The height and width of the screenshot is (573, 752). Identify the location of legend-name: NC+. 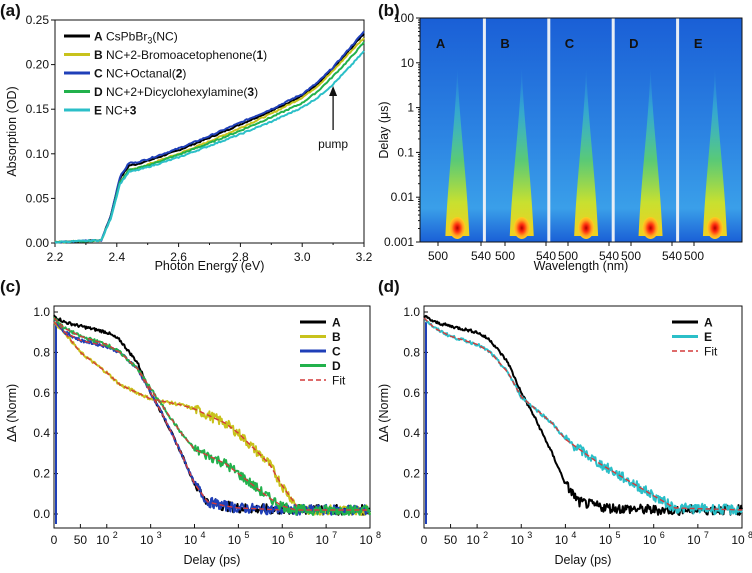
(116, 111).